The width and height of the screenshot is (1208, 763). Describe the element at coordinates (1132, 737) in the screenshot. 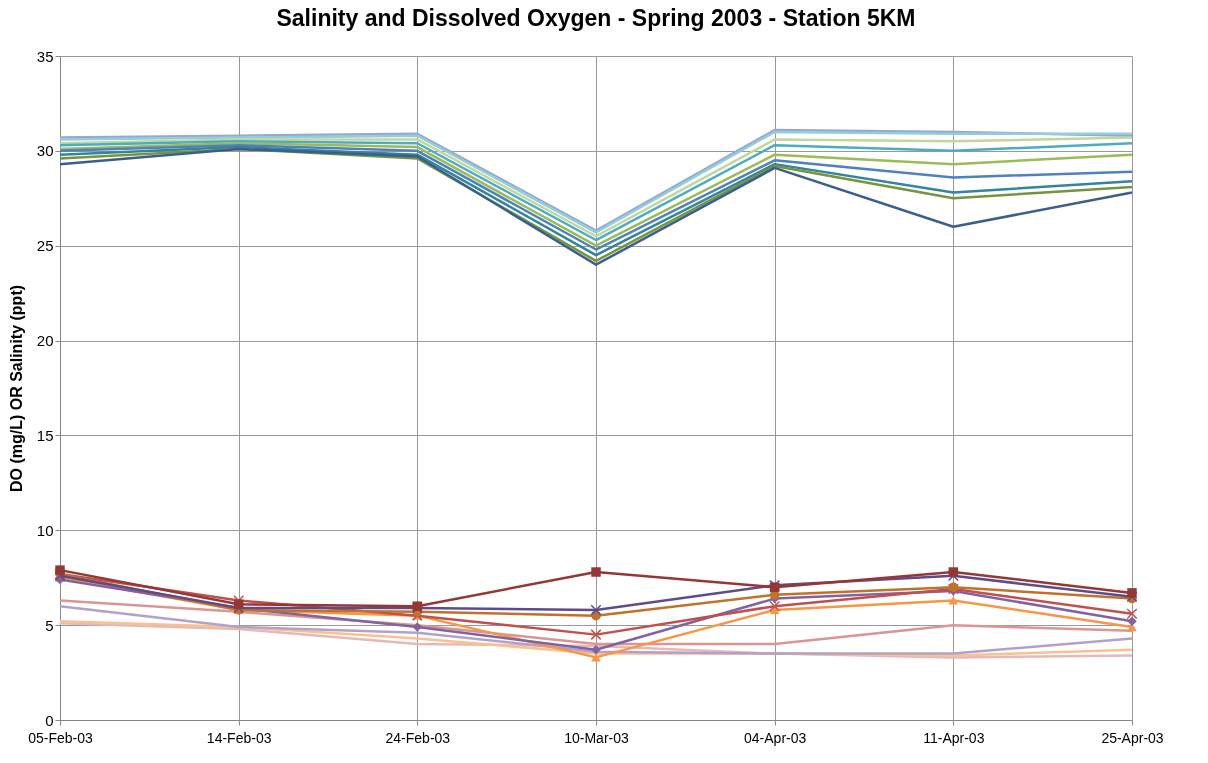

I see `x-tick-label: 25-Apr-03` at that location.